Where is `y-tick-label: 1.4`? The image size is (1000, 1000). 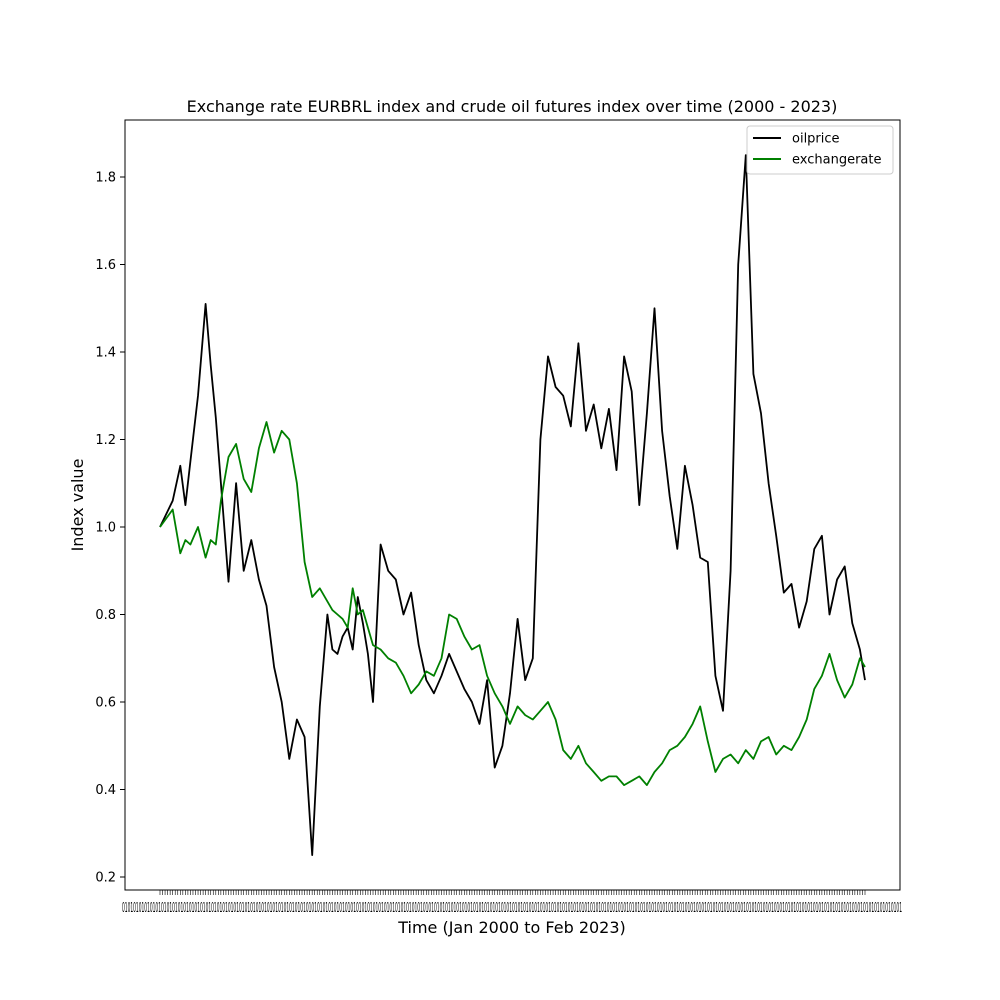
y-tick-label: 1.4 is located at coordinates (105, 353).